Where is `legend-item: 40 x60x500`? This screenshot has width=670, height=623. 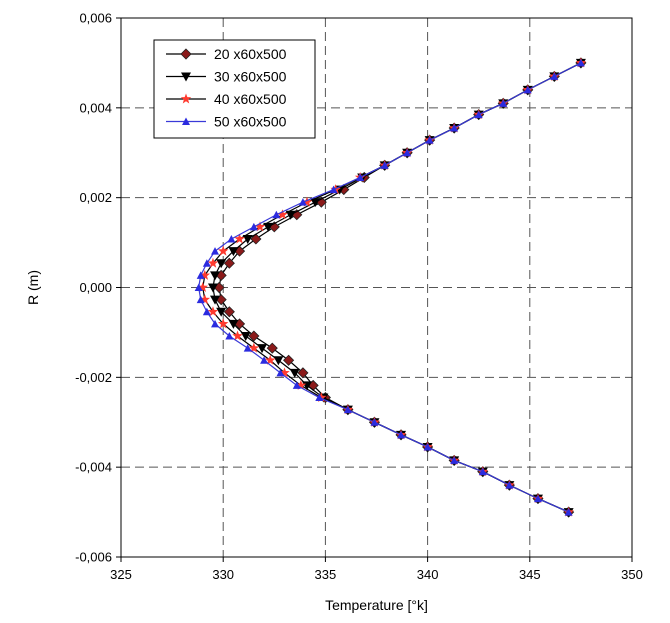
legend-item: 40 x60x500 is located at coordinates (226, 99).